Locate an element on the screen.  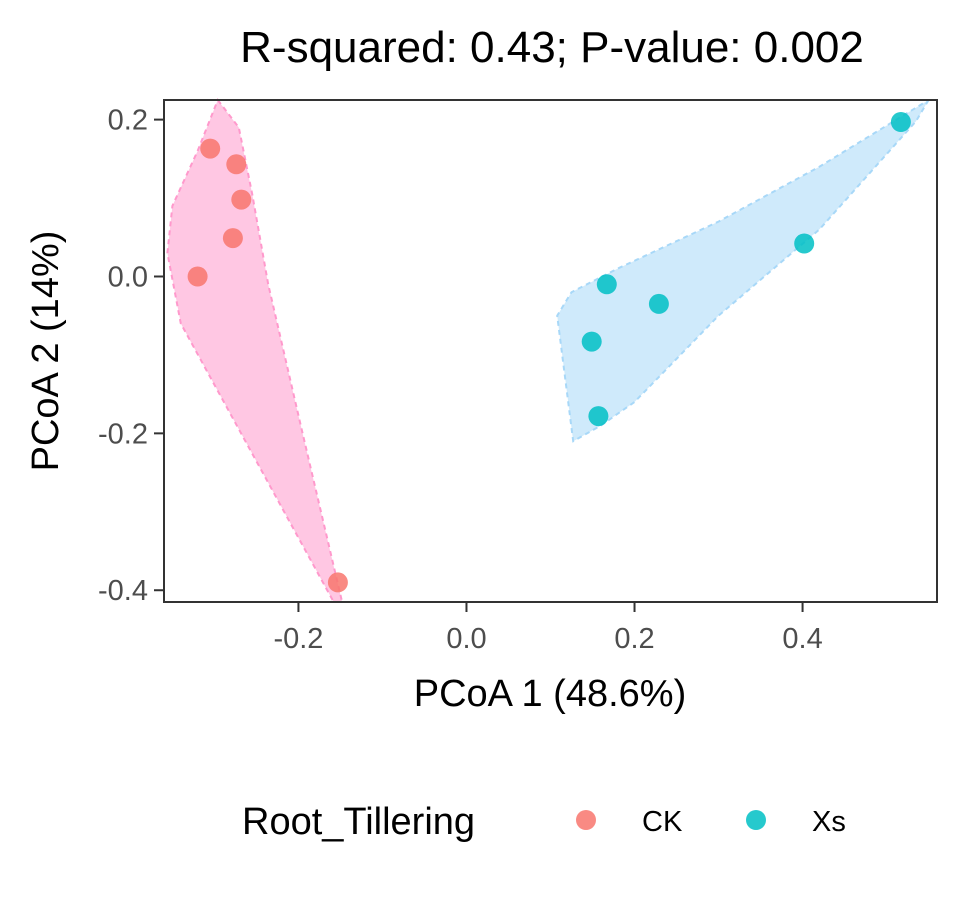
legend: Root_Tillering CK Xs is located at coordinates (544, 822).